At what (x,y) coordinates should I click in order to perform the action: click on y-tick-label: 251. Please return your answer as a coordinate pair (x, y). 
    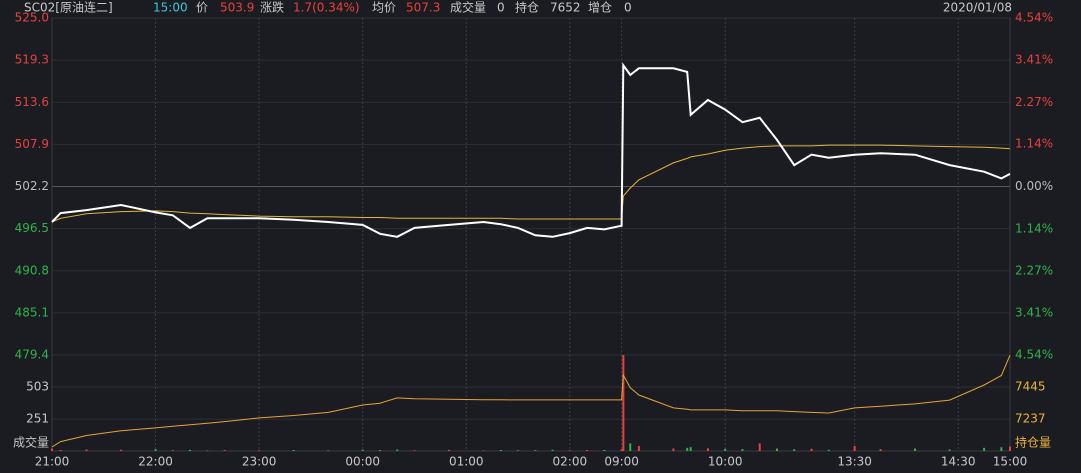
    Looking at the image, I should click on (37, 419).